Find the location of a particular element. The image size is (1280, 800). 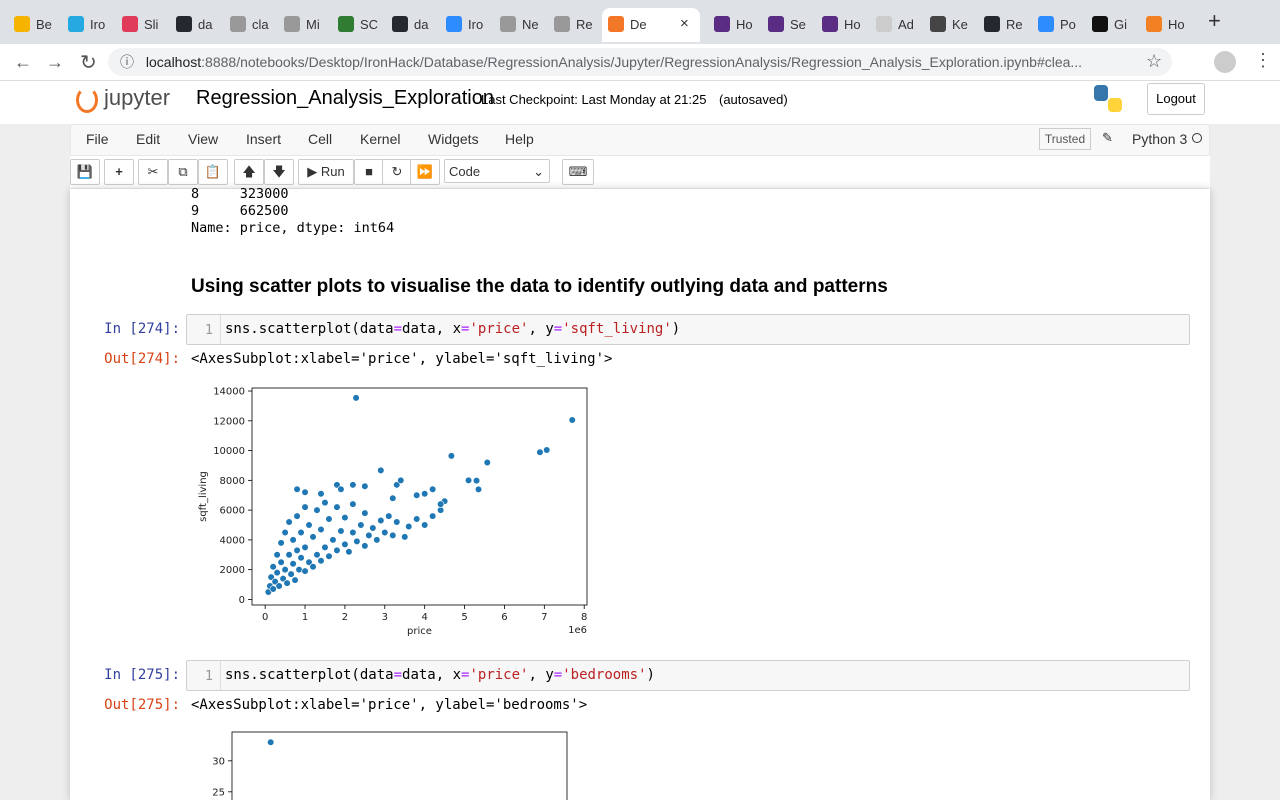

restart-button: ↻ is located at coordinates (397, 172).